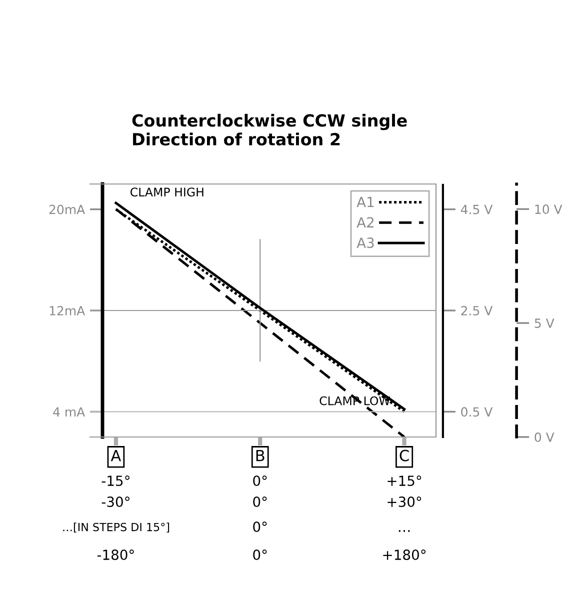  What do you see at coordinates (260, 456) in the screenshot?
I see `x-tick-label: B` at bounding box center [260, 456].